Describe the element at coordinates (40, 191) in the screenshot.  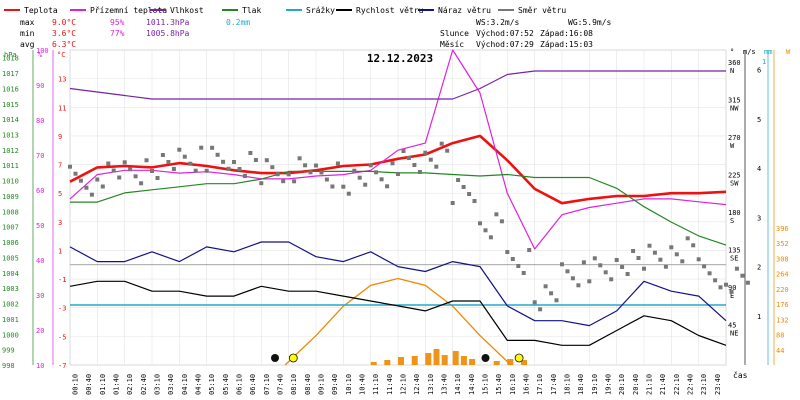
I see `axis-pct-tick: 60` at that location.